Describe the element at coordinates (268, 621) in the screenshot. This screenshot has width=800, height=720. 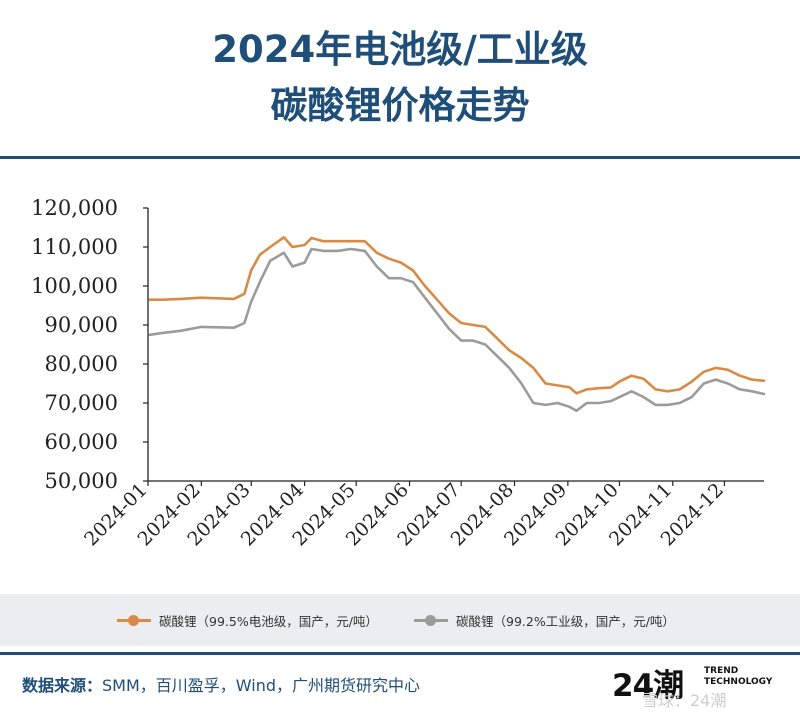
I see `legend-battery-label: 碳酸锂（99.5%电池级，国产，元/吨）` at that location.